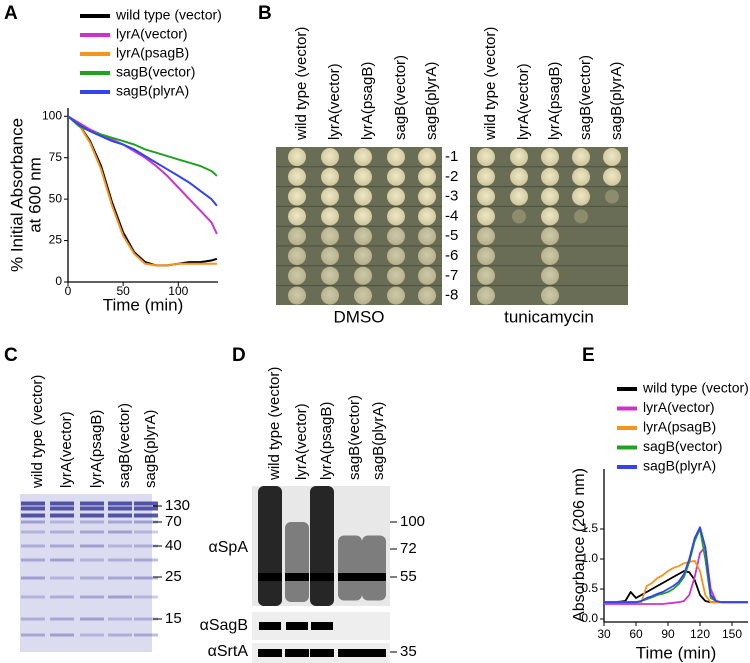  What do you see at coordinates (265, 13) in the screenshot?
I see `panel-label: B` at bounding box center [265, 13].